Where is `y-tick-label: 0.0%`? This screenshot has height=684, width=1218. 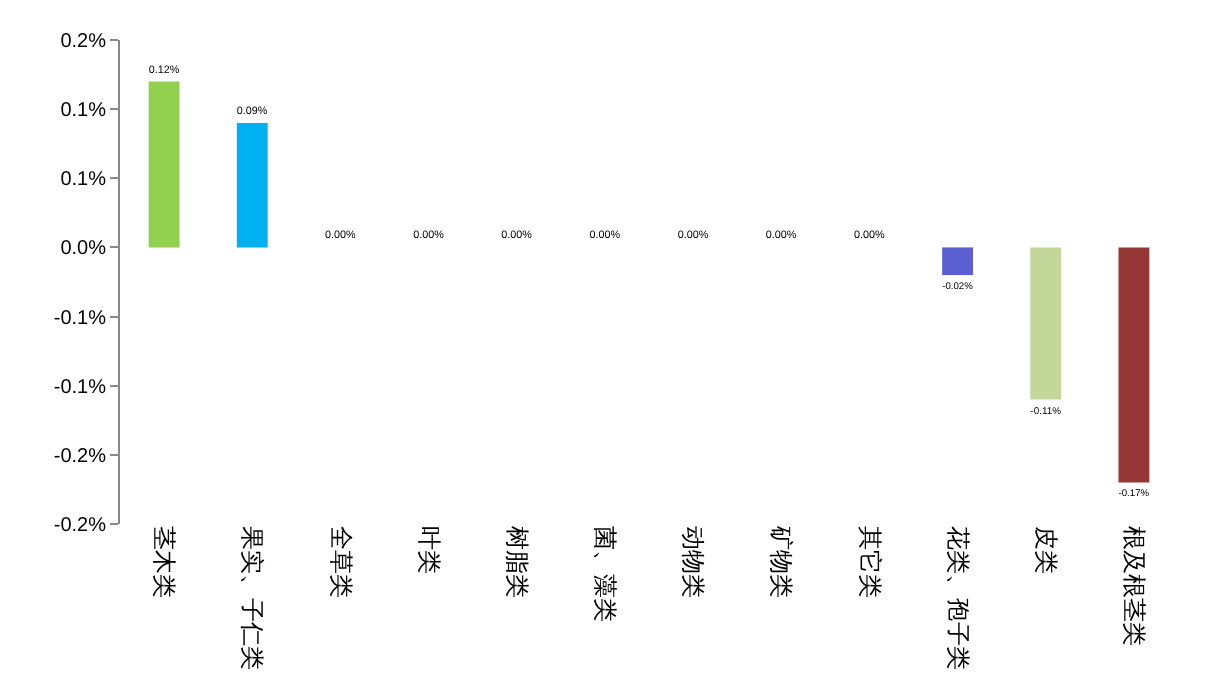 y-tick-label: 0.0% is located at coordinates (83, 249).